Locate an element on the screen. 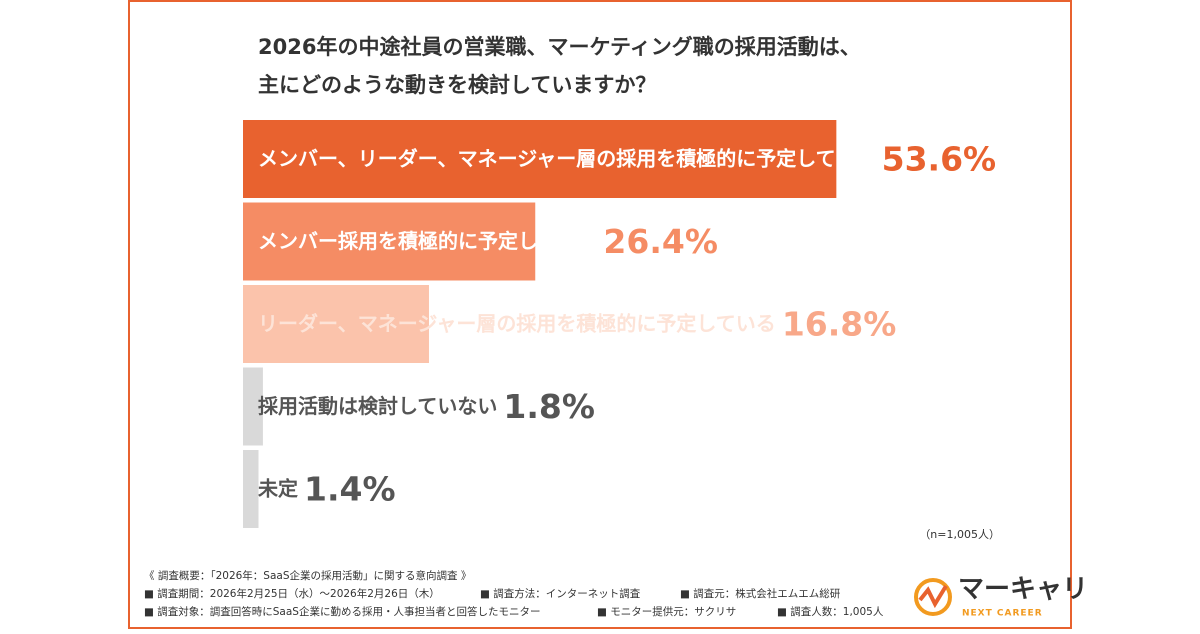 This screenshot has height=634, width=1200. survey-item: ■ 調査対象：調査回答時にSaaS企業に勤める採用・人事担当者と回答したモニター is located at coordinates (342, 611).